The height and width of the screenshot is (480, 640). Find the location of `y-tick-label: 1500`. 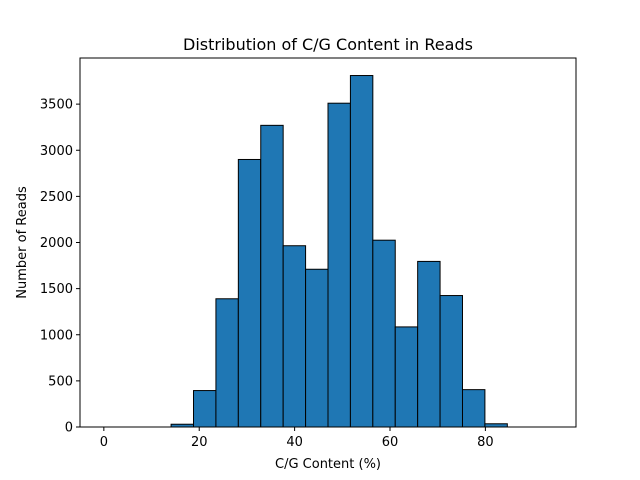

y-tick-label: 1500 is located at coordinates (56, 289).